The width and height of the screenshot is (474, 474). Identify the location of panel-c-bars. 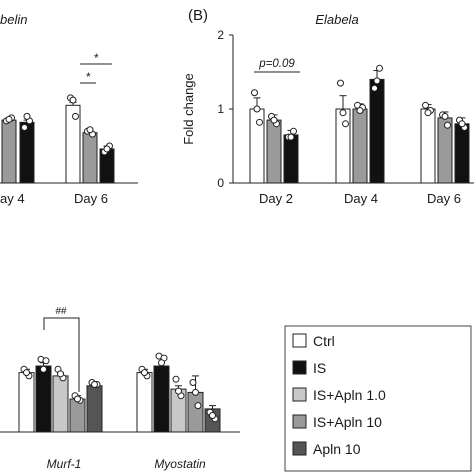
(119, 392).